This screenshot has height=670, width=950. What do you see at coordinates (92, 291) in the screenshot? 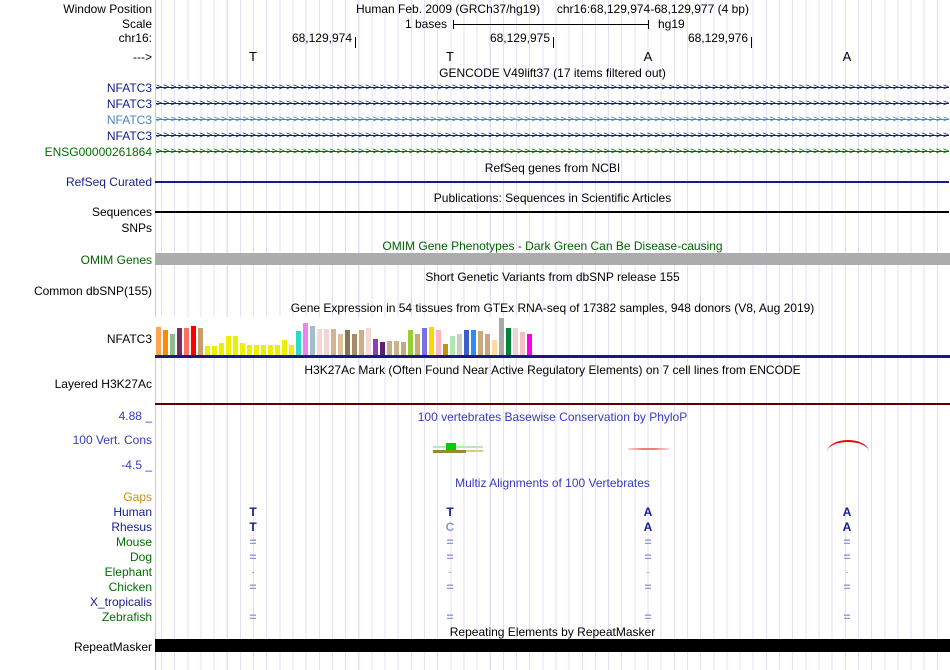
I see `common-dbsnp-label: Common dbSNP(155)` at bounding box center [92, 291].